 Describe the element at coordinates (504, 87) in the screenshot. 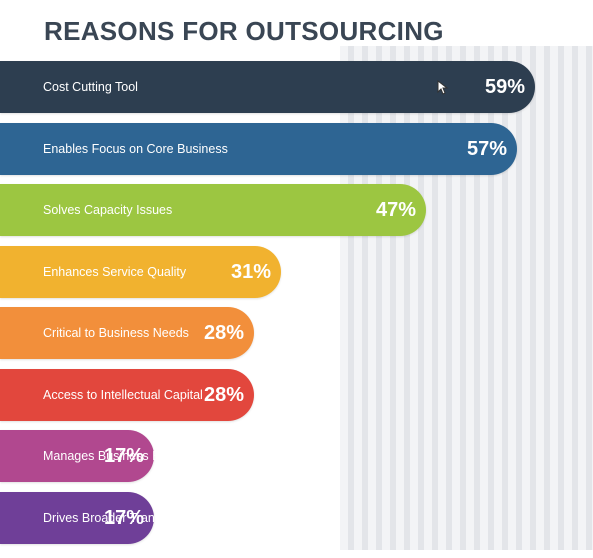

I see `bar-value-label: 59%` at that location.